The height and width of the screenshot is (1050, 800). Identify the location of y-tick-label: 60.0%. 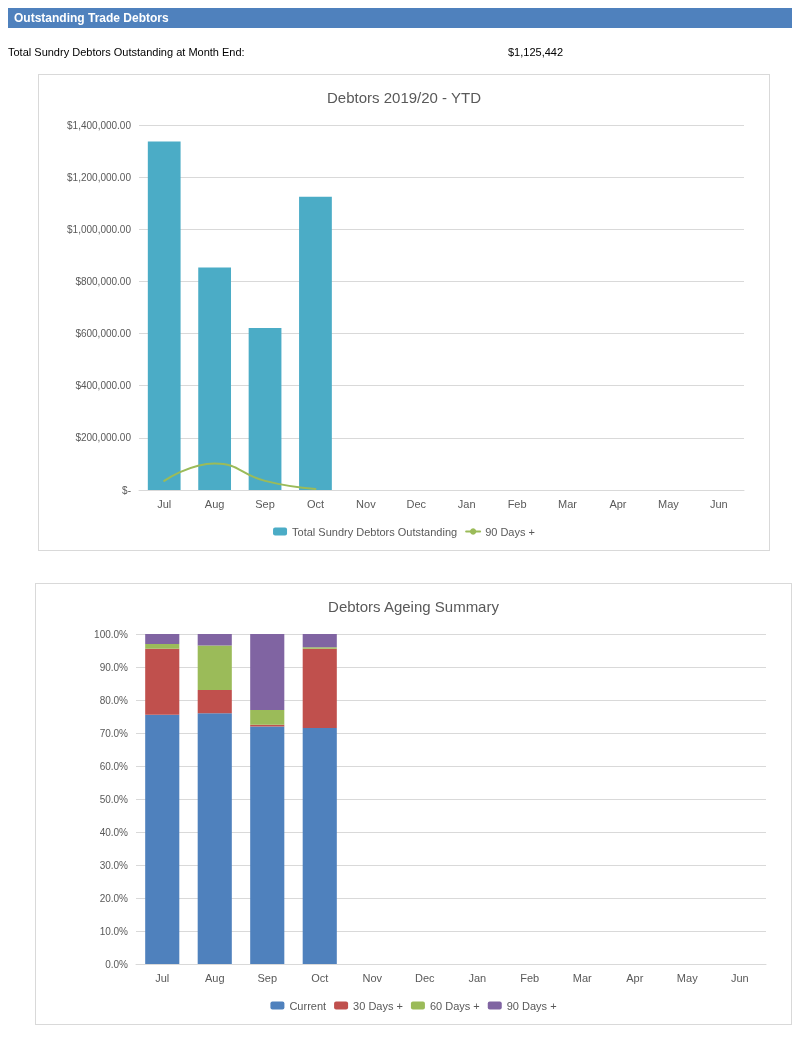
(114, 766).